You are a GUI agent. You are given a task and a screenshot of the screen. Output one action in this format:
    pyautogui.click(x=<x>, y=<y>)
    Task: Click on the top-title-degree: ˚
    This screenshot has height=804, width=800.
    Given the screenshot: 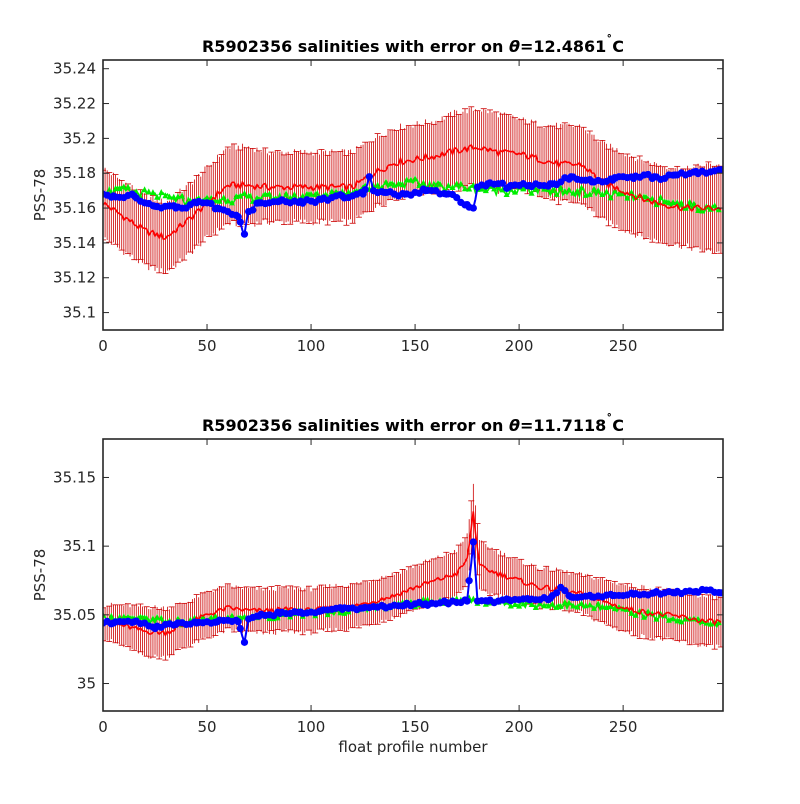 What is the action you would take?
    pyautogui.click(x=609, y=40)
    